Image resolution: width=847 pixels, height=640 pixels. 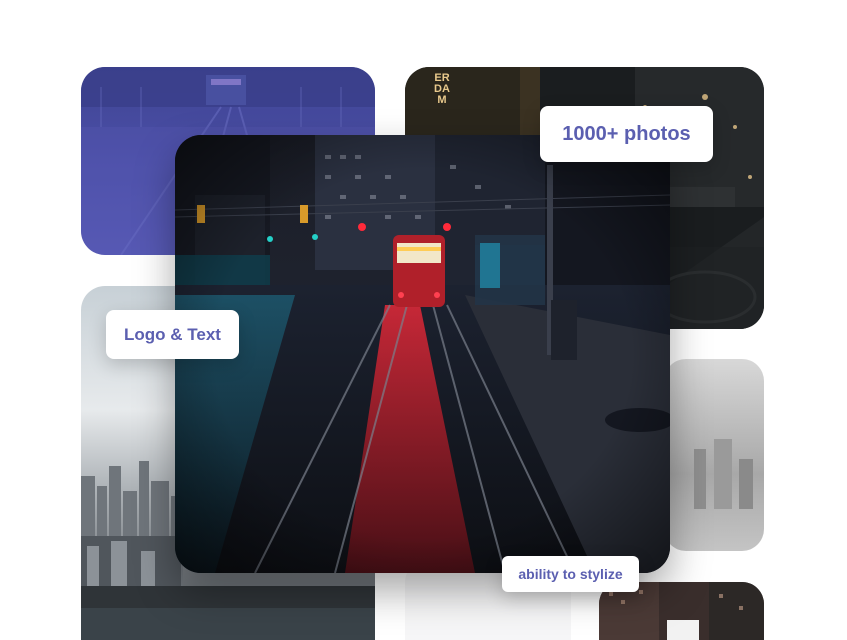 I want to click on logo-text-label: Logo & Text, so click(x=172, y=334).